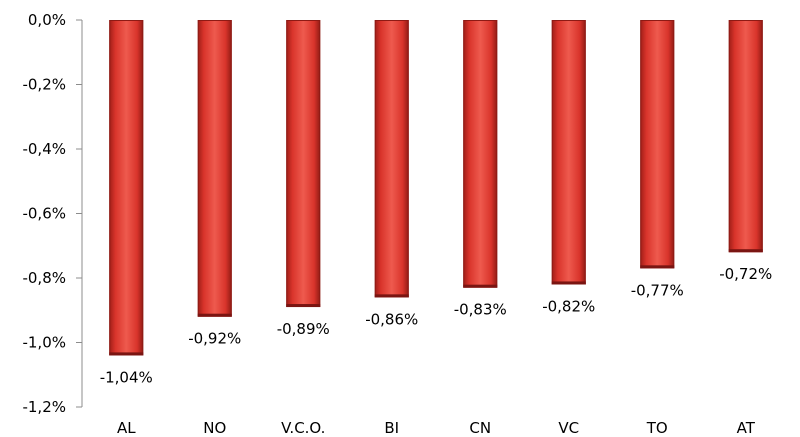 This screenshot has height=437, width=800. Describe the element at coordinates (44, 149) in the screenshot. I see `y-tick-label: -0,4%` at that location.